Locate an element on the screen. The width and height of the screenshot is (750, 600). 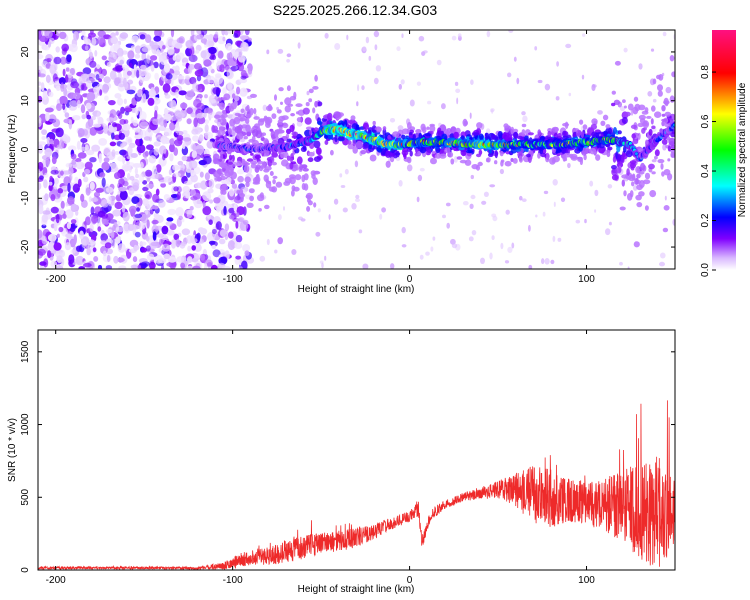
y-tick-label: -10 is located at coordinates (25, 198).